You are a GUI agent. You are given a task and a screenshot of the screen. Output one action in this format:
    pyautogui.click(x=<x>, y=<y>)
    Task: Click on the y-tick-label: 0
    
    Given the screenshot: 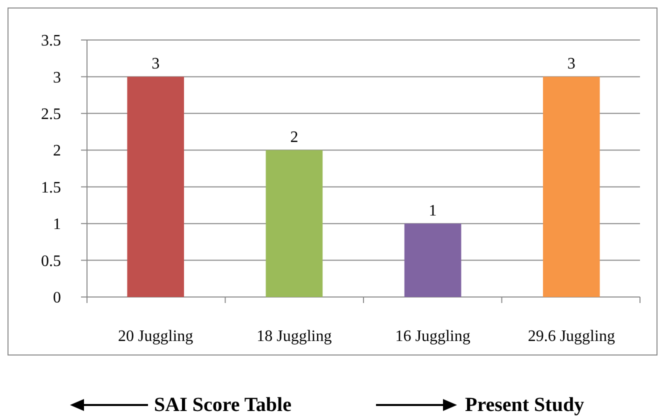 What is the action you would take?
    pyautogui.click(x=57, y=298)
    